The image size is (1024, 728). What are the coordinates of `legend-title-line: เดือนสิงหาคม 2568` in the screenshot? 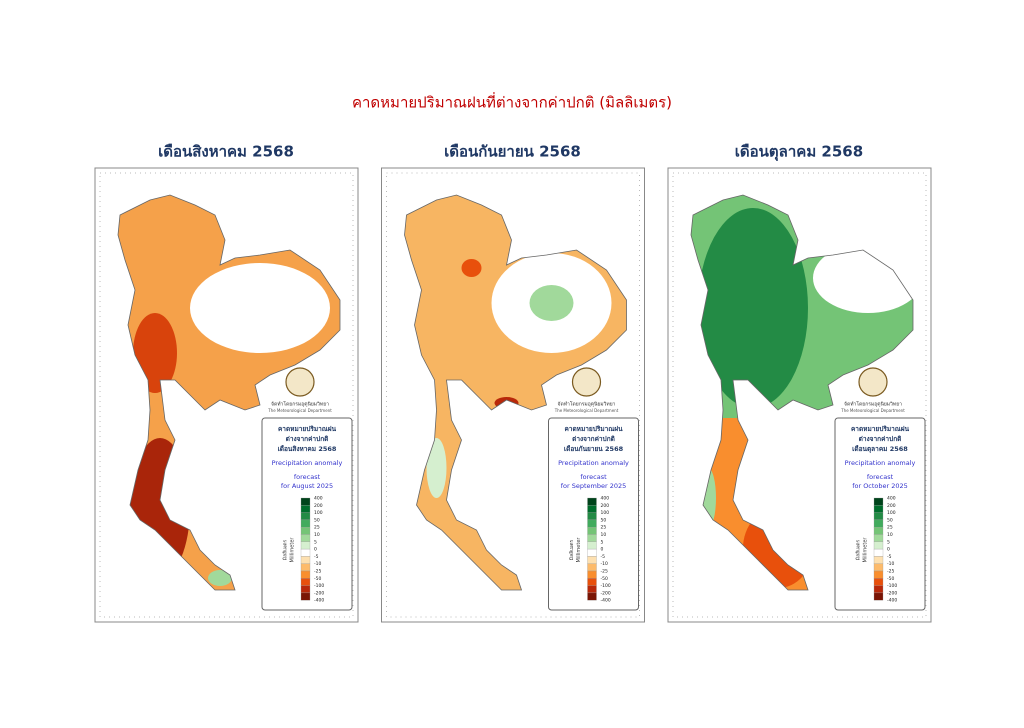 It's located at (307, 449).